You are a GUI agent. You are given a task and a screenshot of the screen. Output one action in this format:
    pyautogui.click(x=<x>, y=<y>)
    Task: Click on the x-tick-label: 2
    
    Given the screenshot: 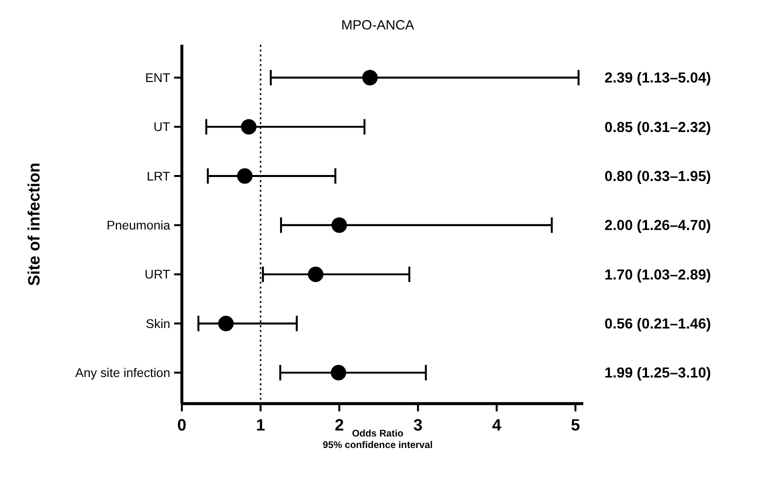 What is the action you would take?
    pyautogui.click(x=339, y=425)
    